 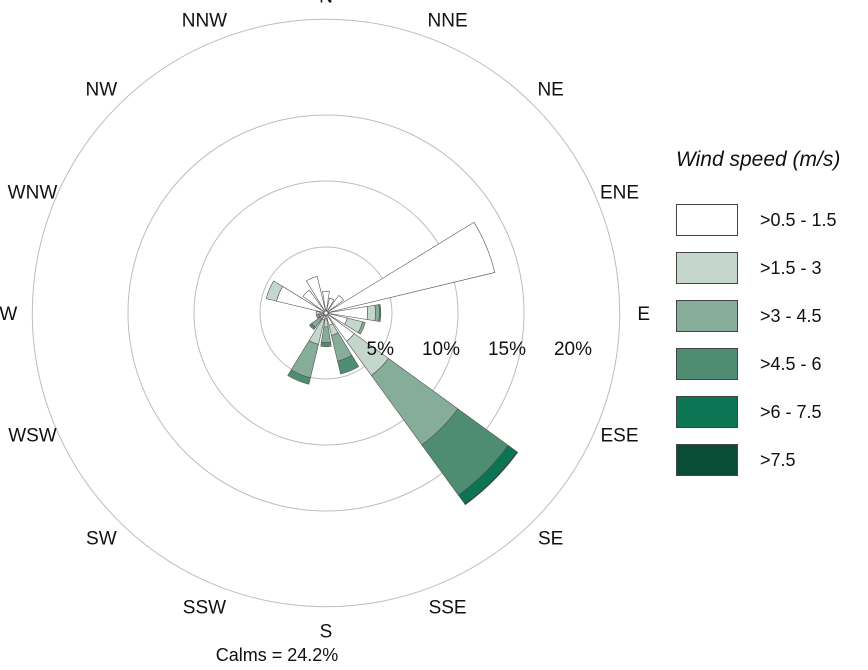 I want to click on direction-label-sse: SSE, so click(x=448, y=608).